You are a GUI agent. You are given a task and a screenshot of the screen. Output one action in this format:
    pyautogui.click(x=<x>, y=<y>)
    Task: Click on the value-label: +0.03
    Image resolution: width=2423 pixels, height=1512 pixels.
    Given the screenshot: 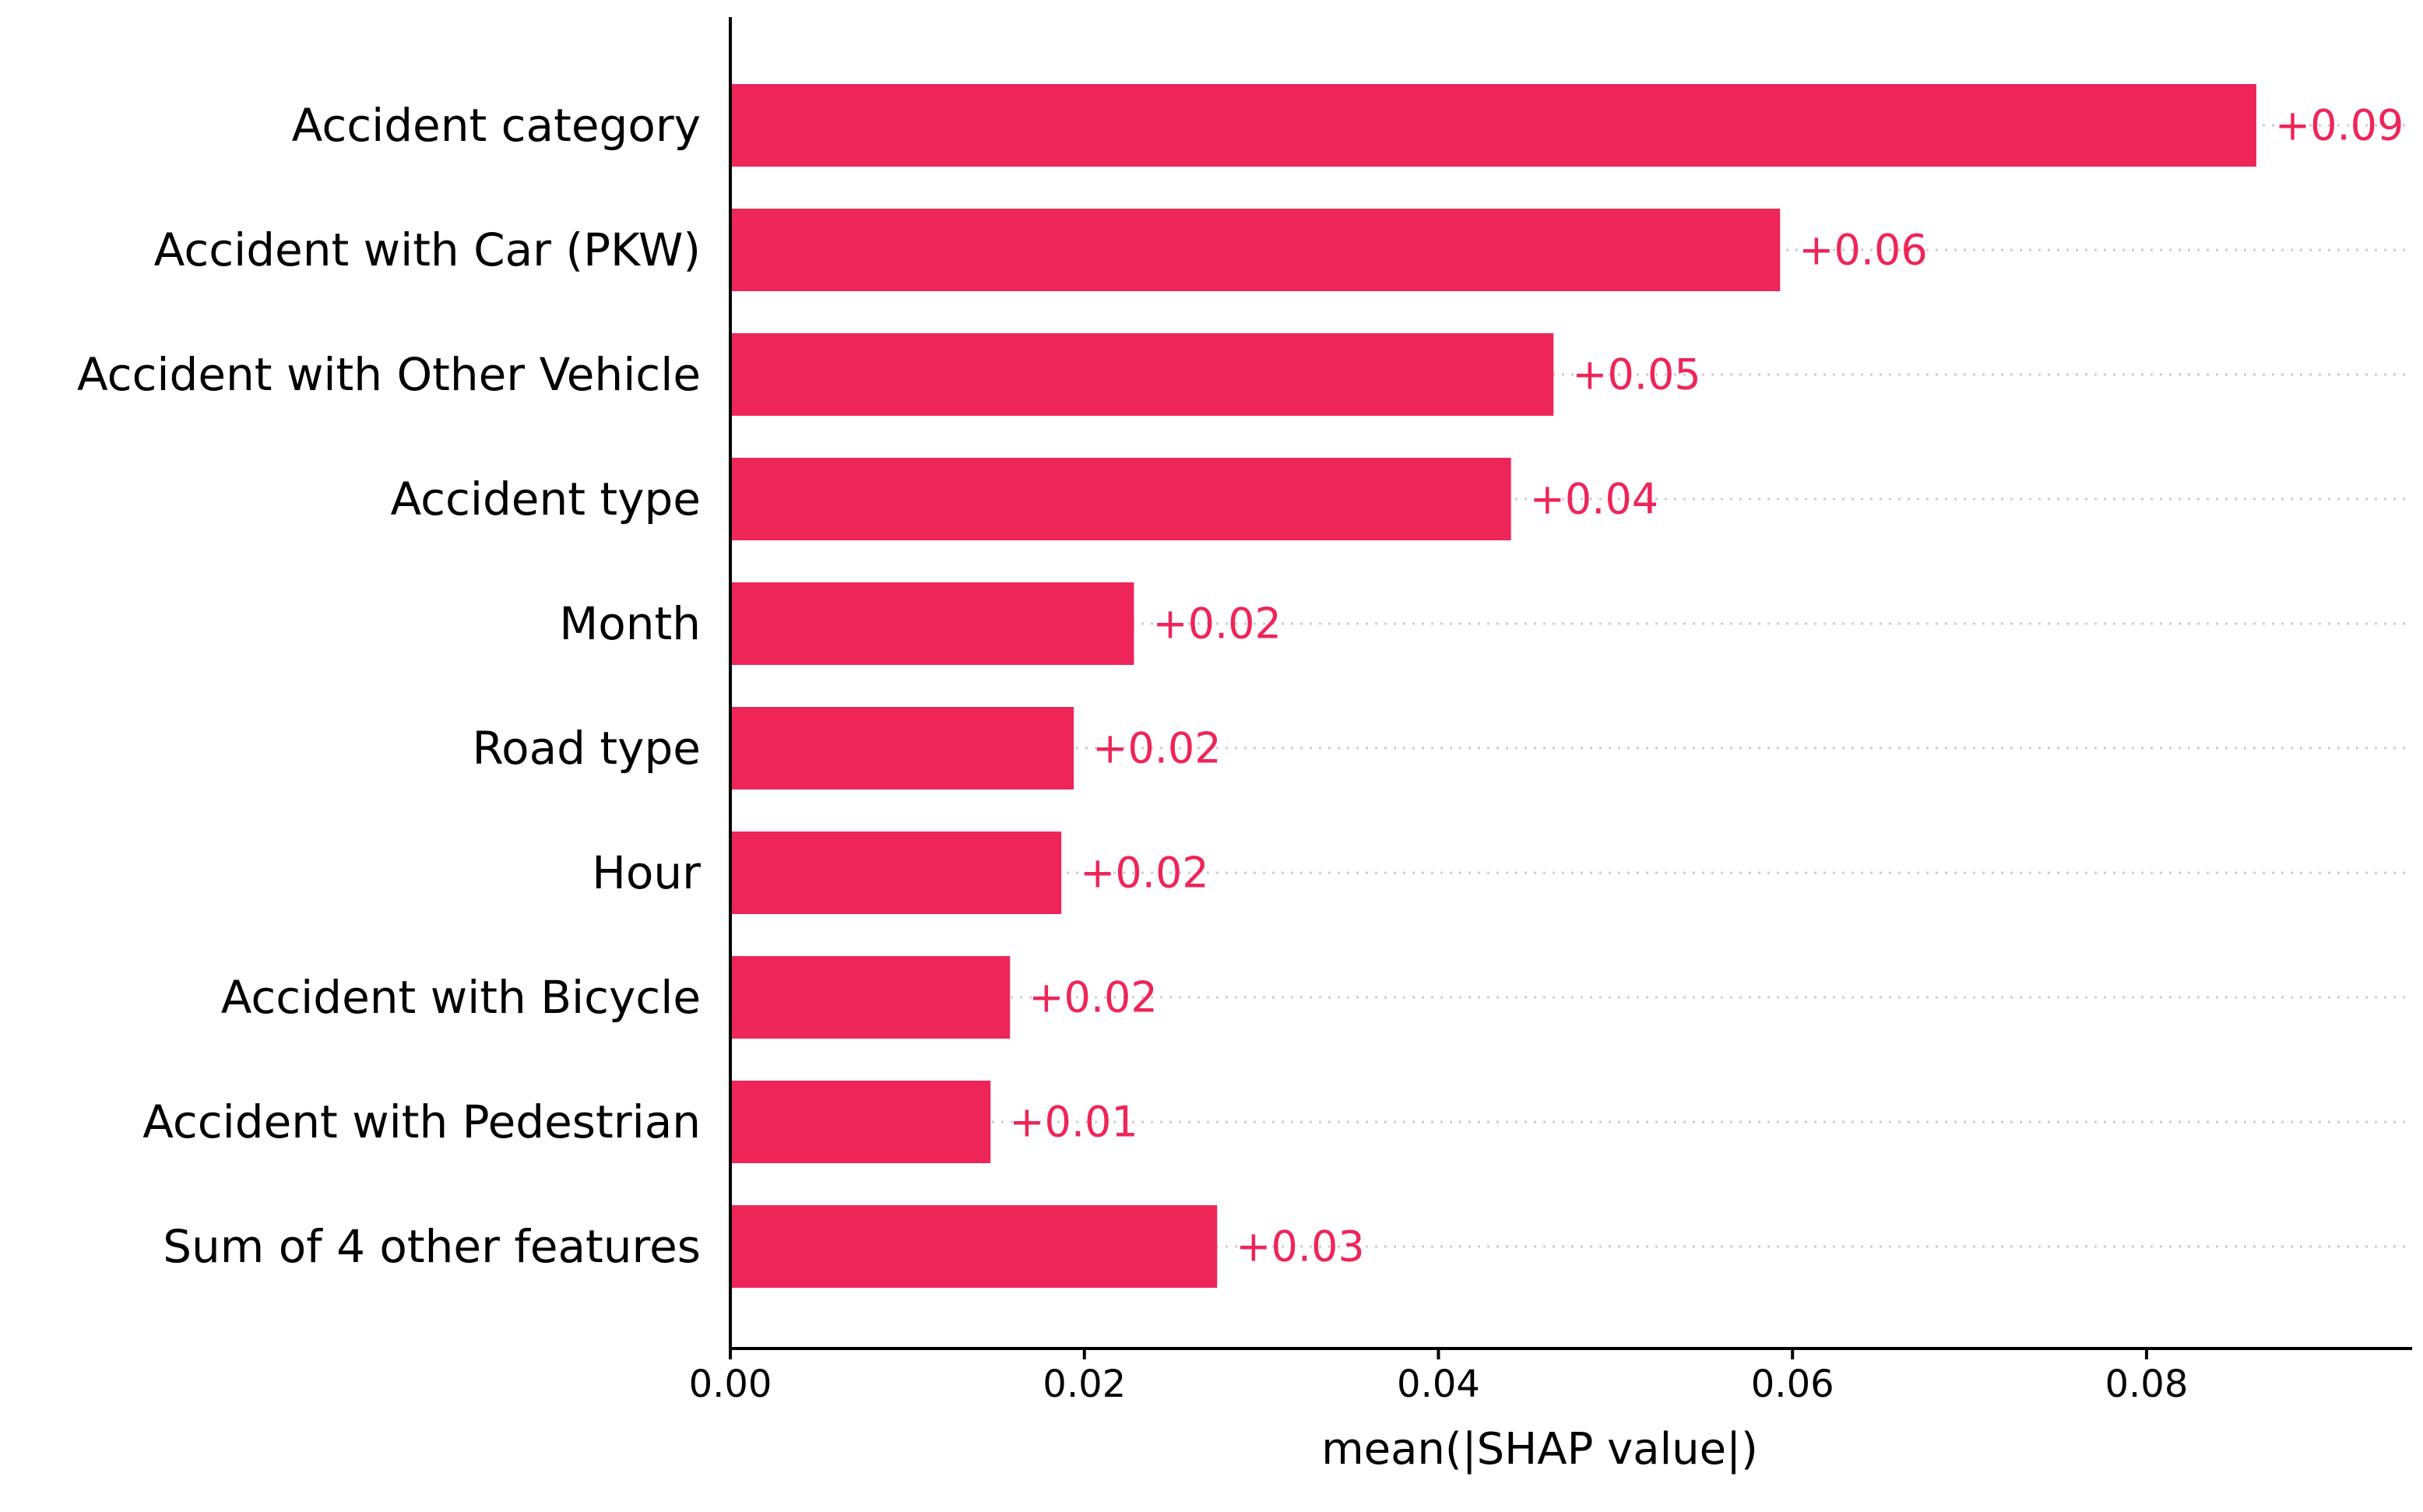 What is the action you would take?
    pyautogui.click(x=1300, y=1246)
    